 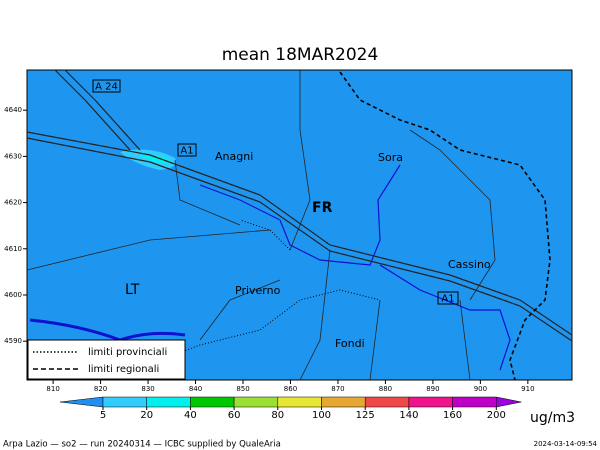 What do you see at coordinates (195, 389) in the screenshot?
I see `x-tick-label: 840` at bounding box center [195, 389].